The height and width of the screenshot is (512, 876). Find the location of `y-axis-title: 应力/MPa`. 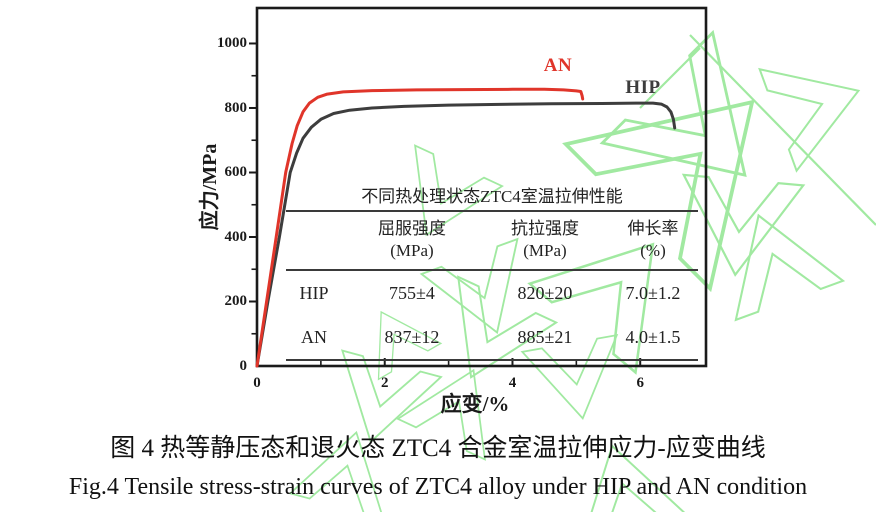

y-axis-title: 应力/MPa is located at coordinates (210, 187).